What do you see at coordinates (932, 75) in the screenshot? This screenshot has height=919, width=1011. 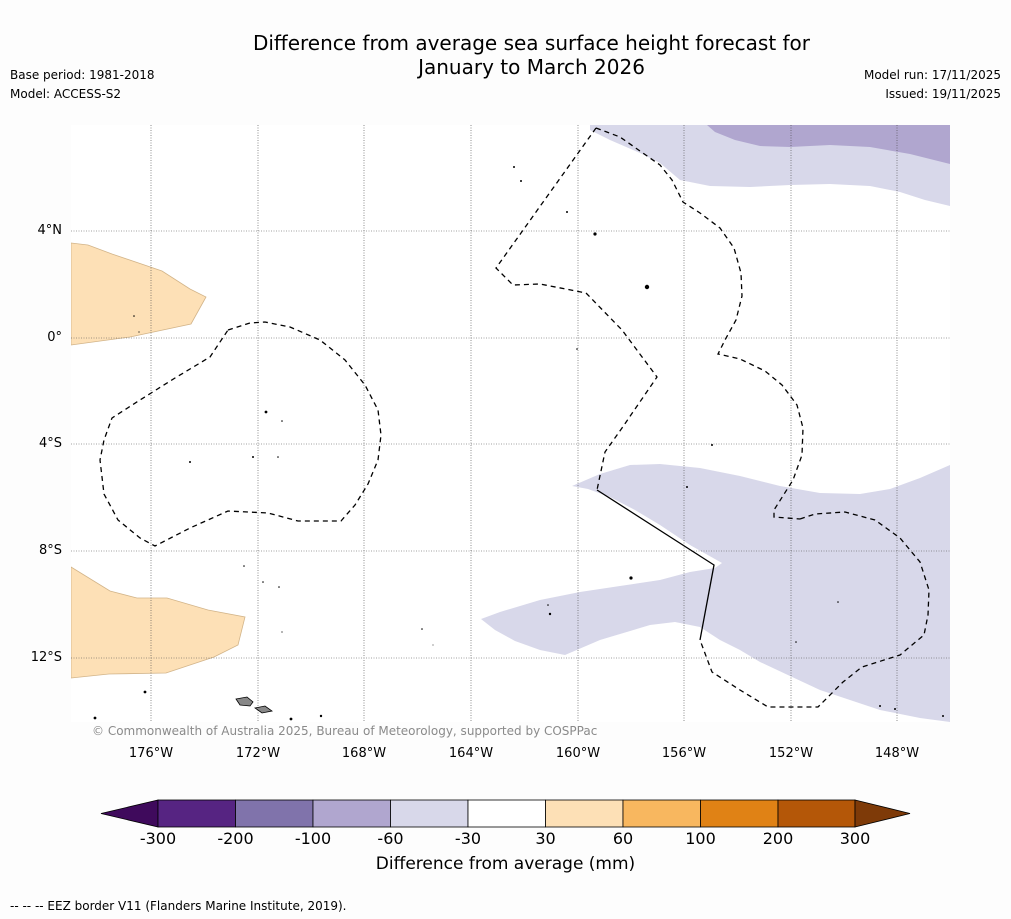 I see `model-run: Model run: 17/11/2025` at bounding box center [932, 75].